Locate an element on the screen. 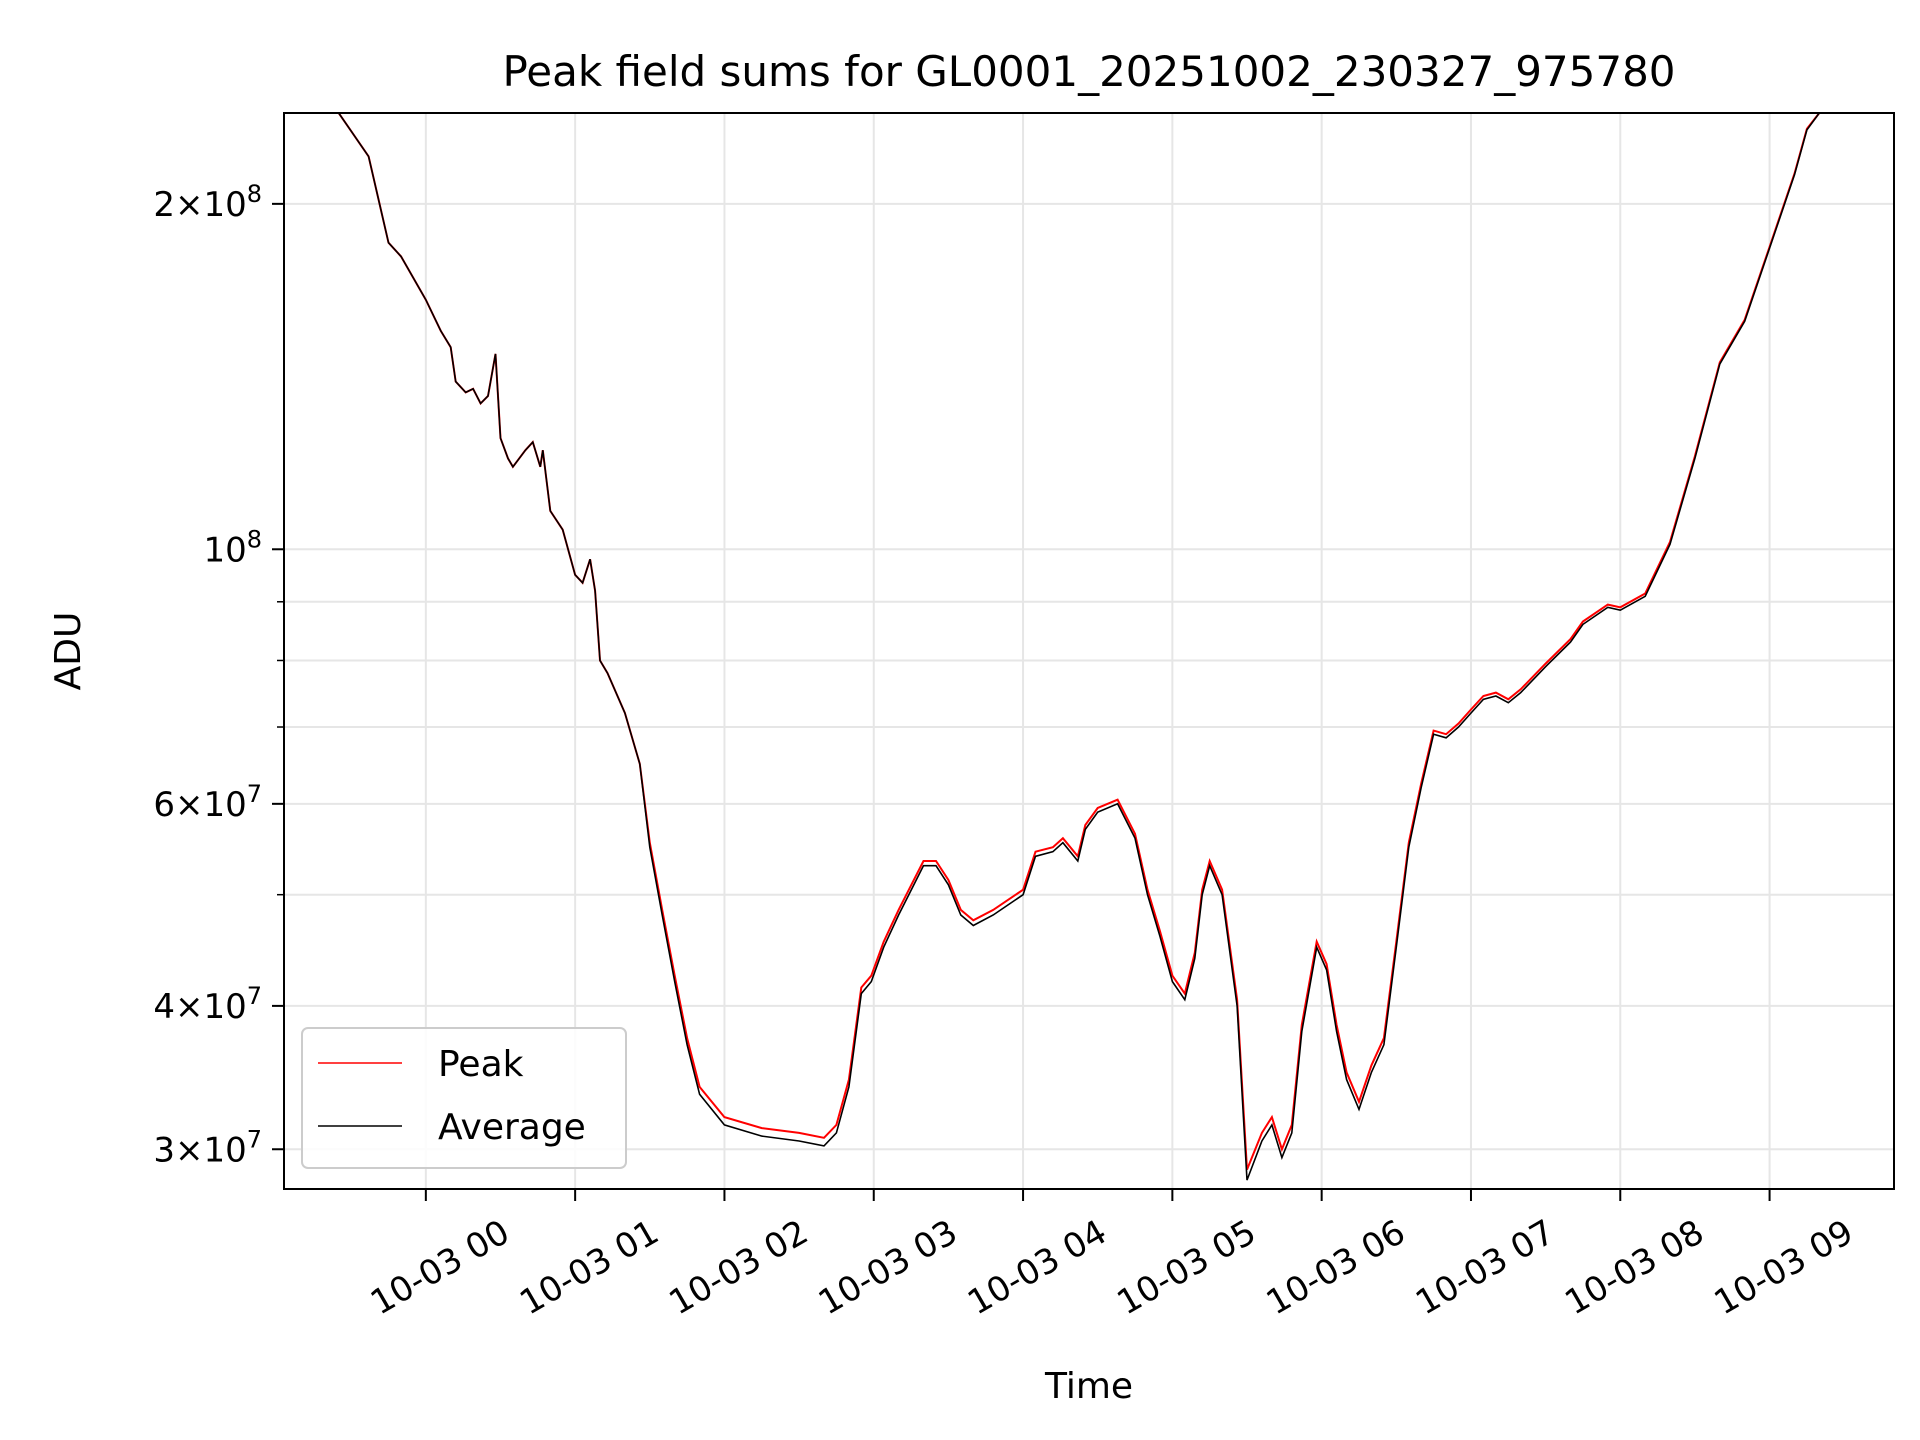 The width and height of the screenshot is (1920, 1440). y-tick-label: 108 is located at coordinates (232, 547).